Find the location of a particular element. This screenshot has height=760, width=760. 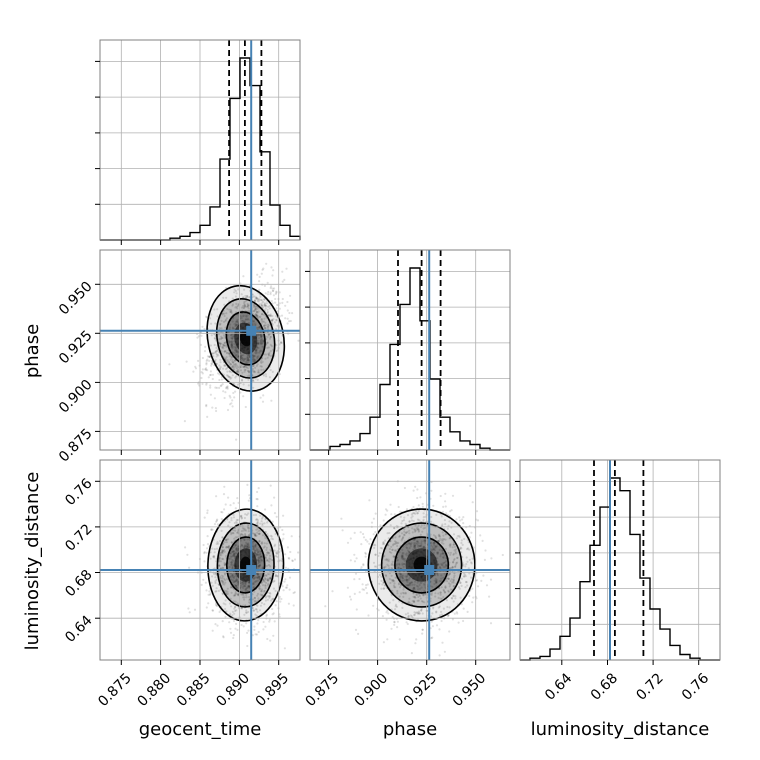

contour-1.5-sigma is located at coordinates (421, 565).